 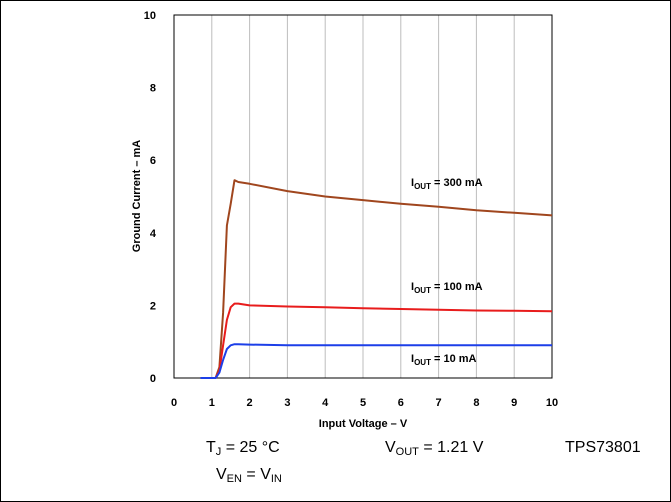 What do you see at coordinates (212, 403) in the screenshot?
I see `x-tick-label-1: 1` at bounding box center [212, 403].